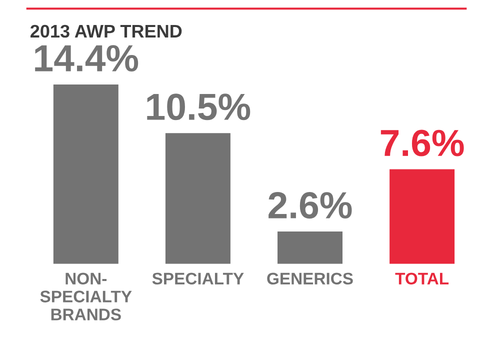  Describe the element at coordinates (198, 278) in the screenshot. I see `x-tick-label: SPECIALTY` at that location.